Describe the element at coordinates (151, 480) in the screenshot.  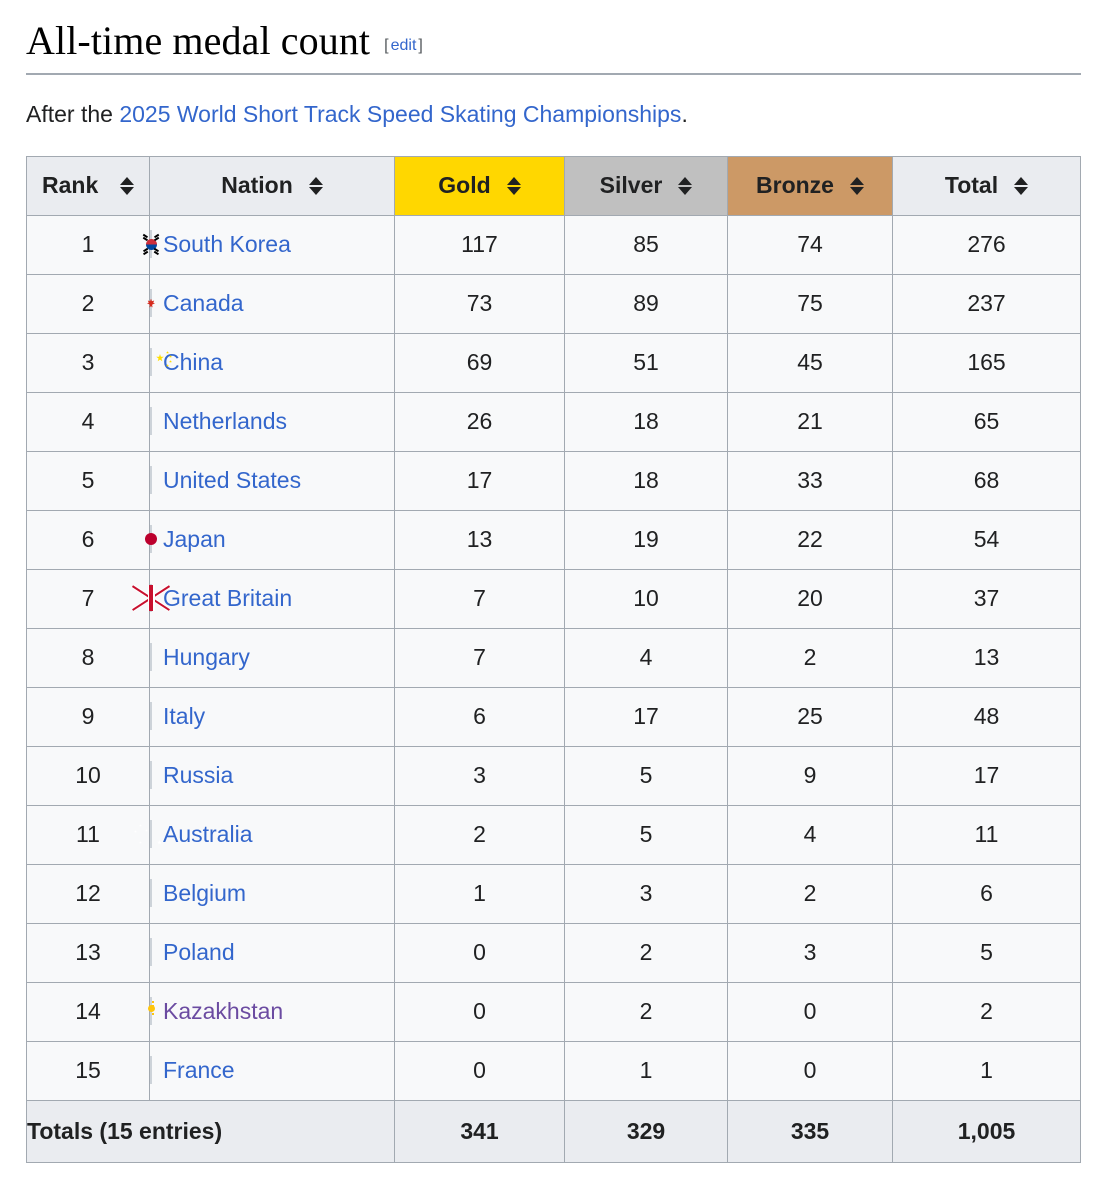
I see `flag-united-states-icon` at that location.